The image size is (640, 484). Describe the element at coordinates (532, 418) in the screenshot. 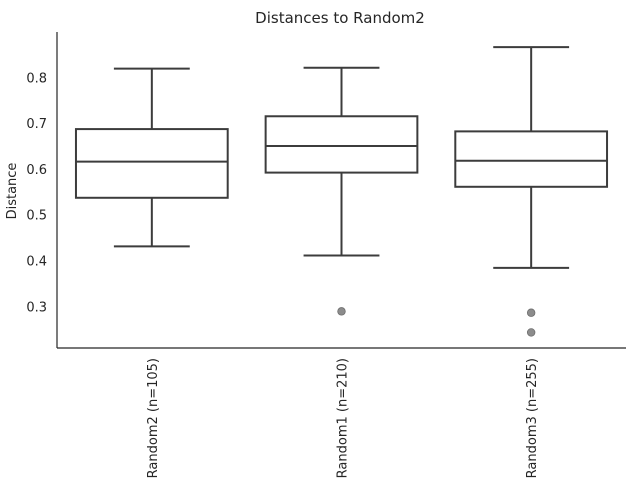

I see `x-tick-label: Random3 (n=255)` at that location.